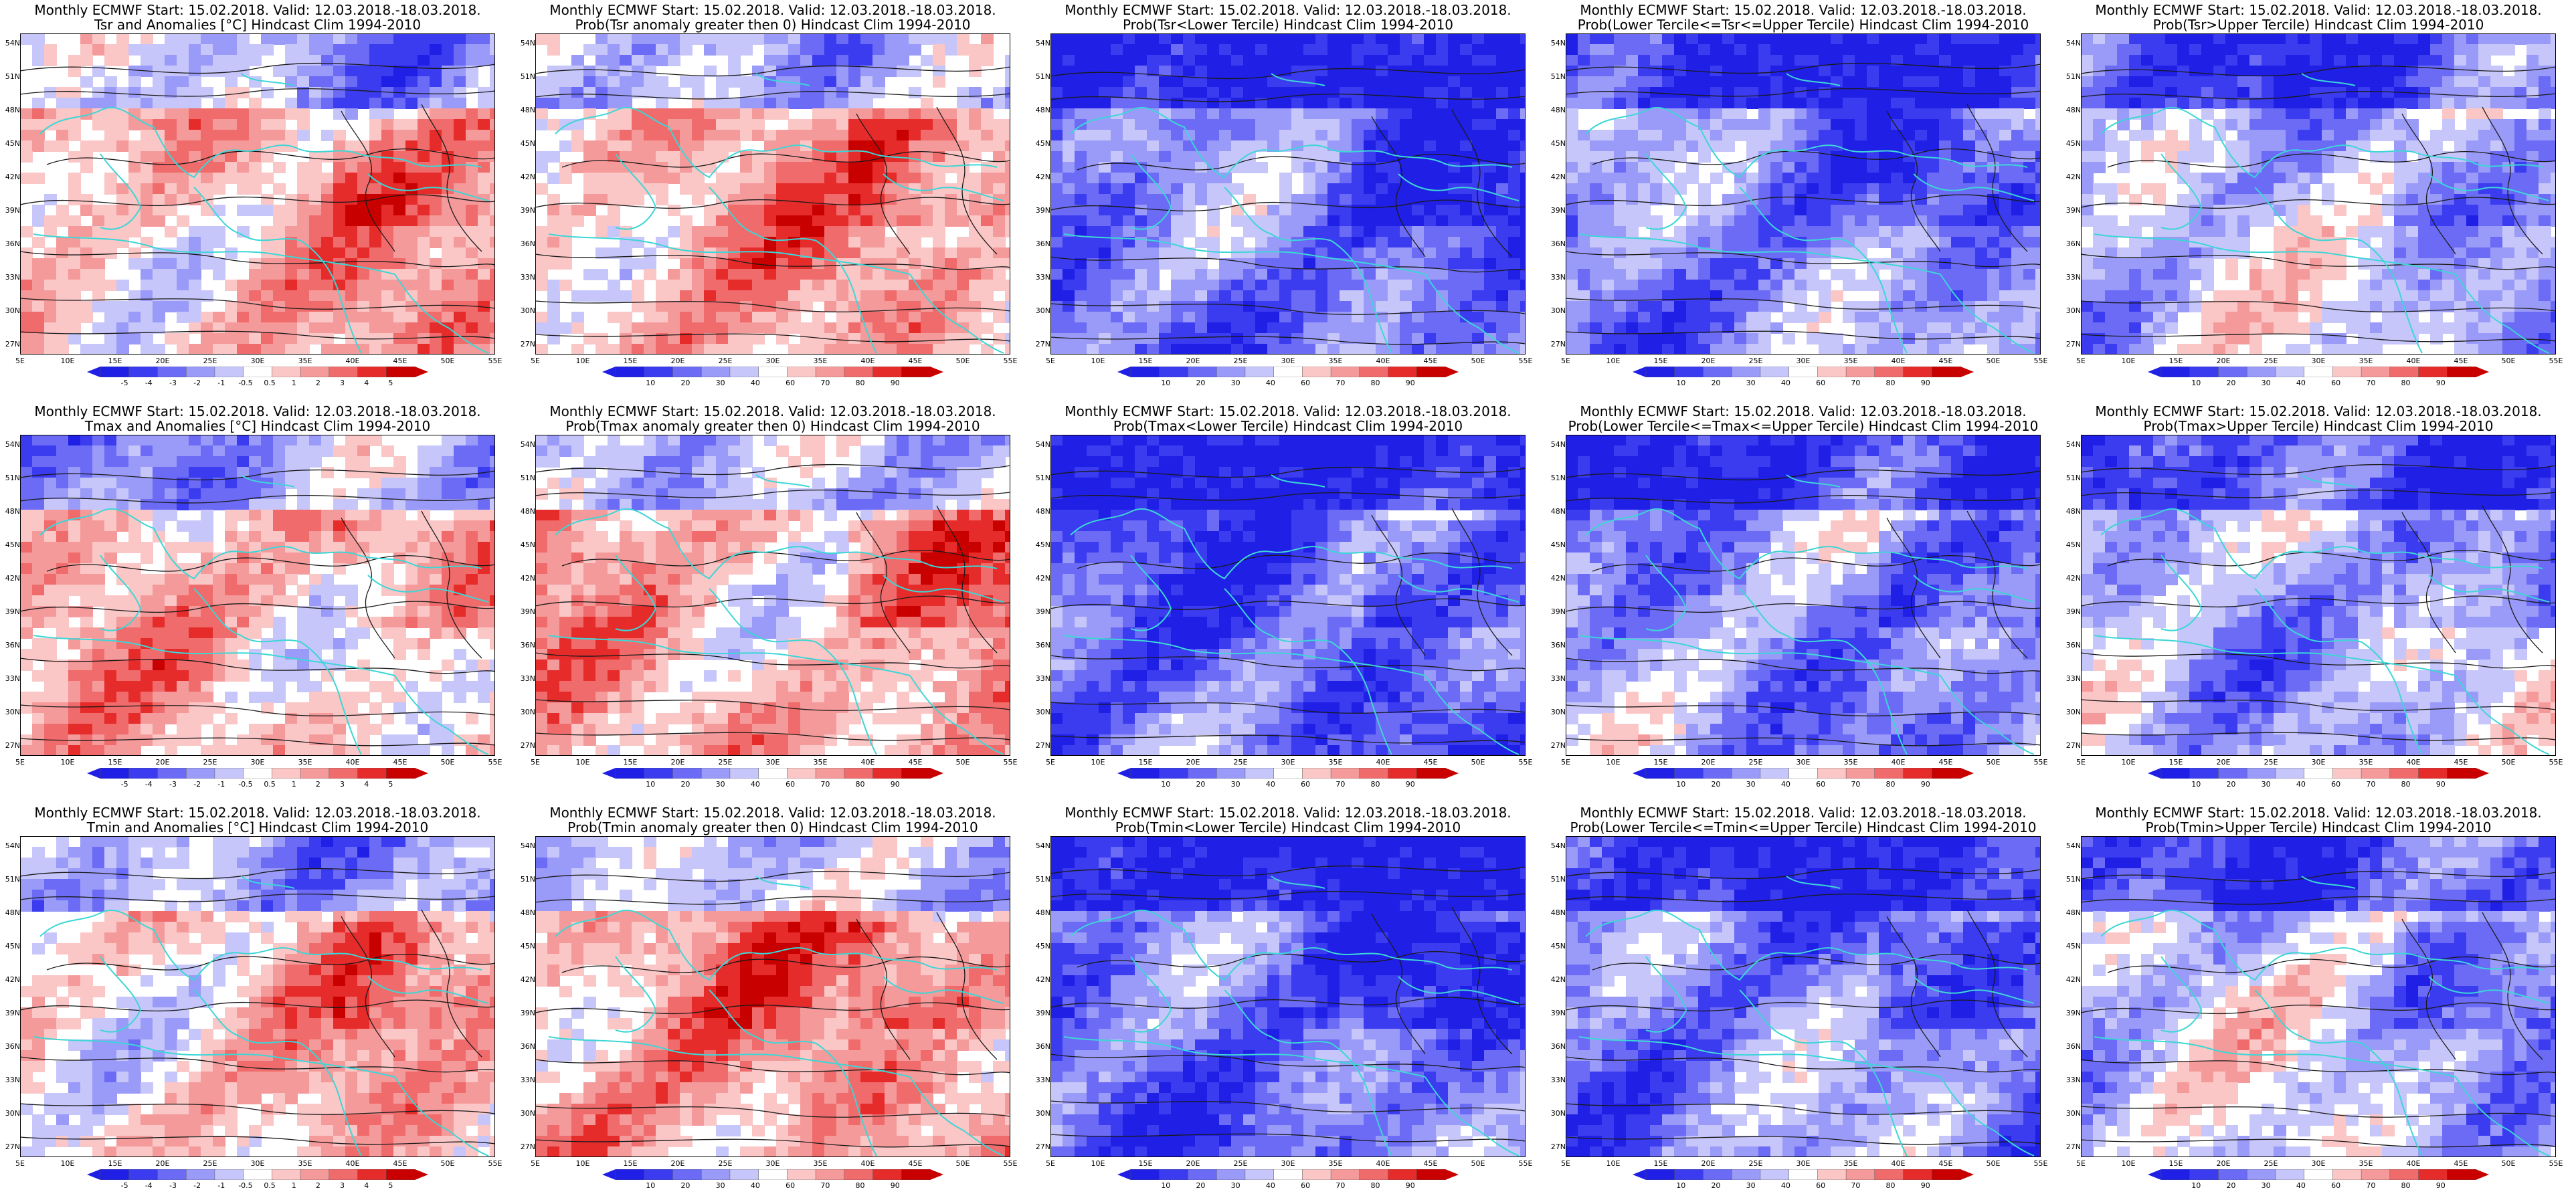  I want to click on latitude-label: 39N, so click(527, 1013).